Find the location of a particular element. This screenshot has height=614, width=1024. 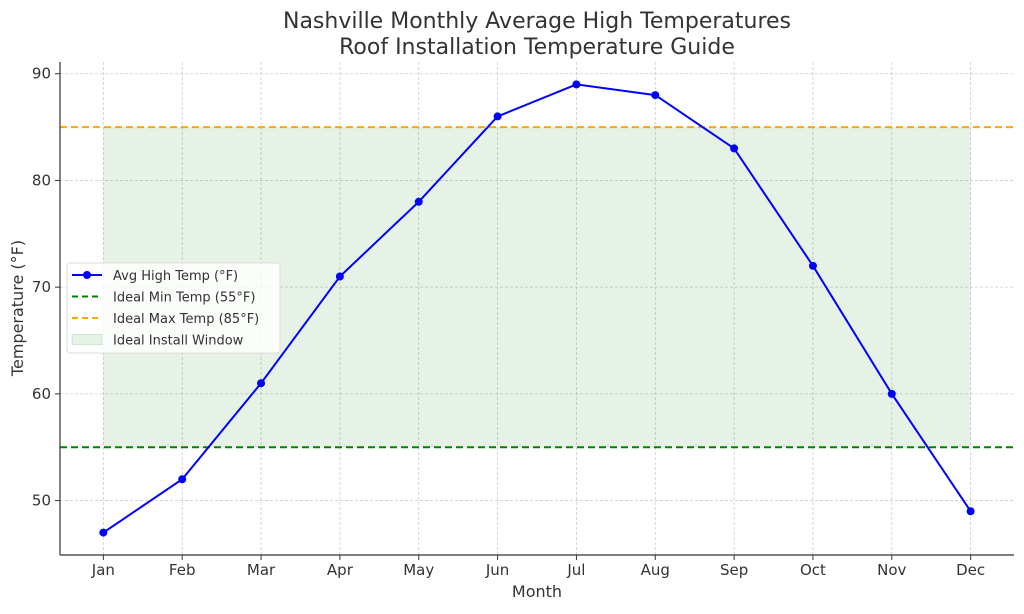

x-tick-label: Feb is located at coordinates (182, 570).